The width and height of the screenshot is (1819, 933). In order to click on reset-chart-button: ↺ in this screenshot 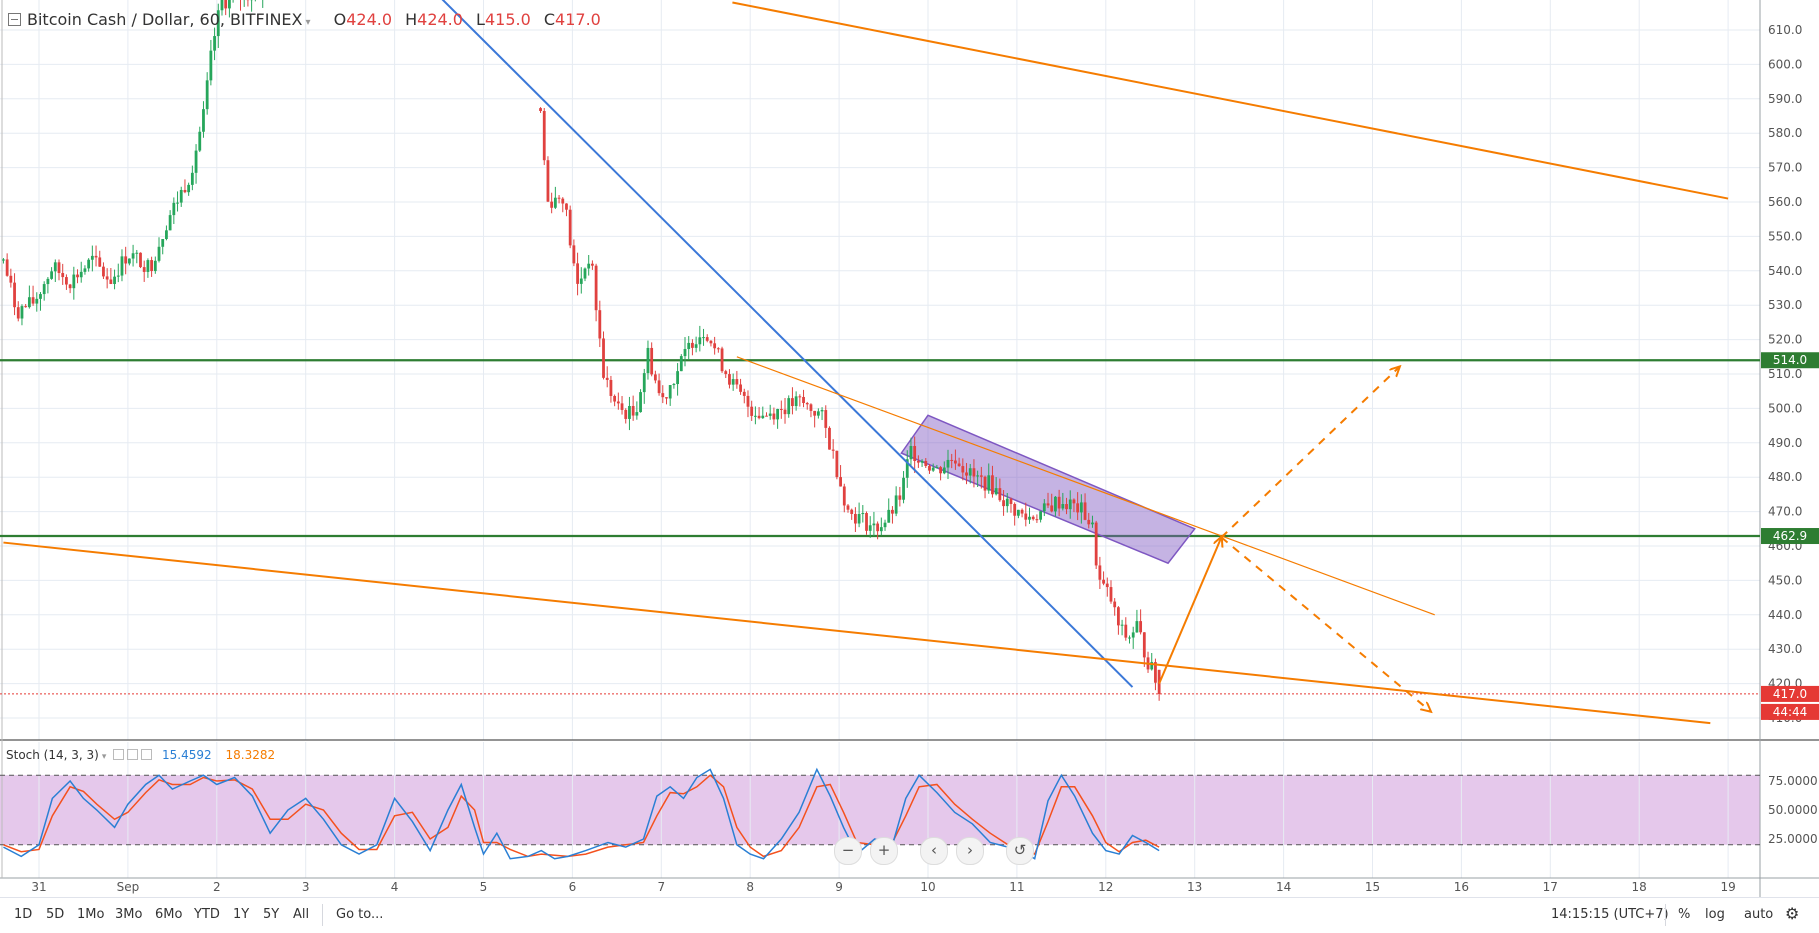, I will do `click(1020, 851)`.